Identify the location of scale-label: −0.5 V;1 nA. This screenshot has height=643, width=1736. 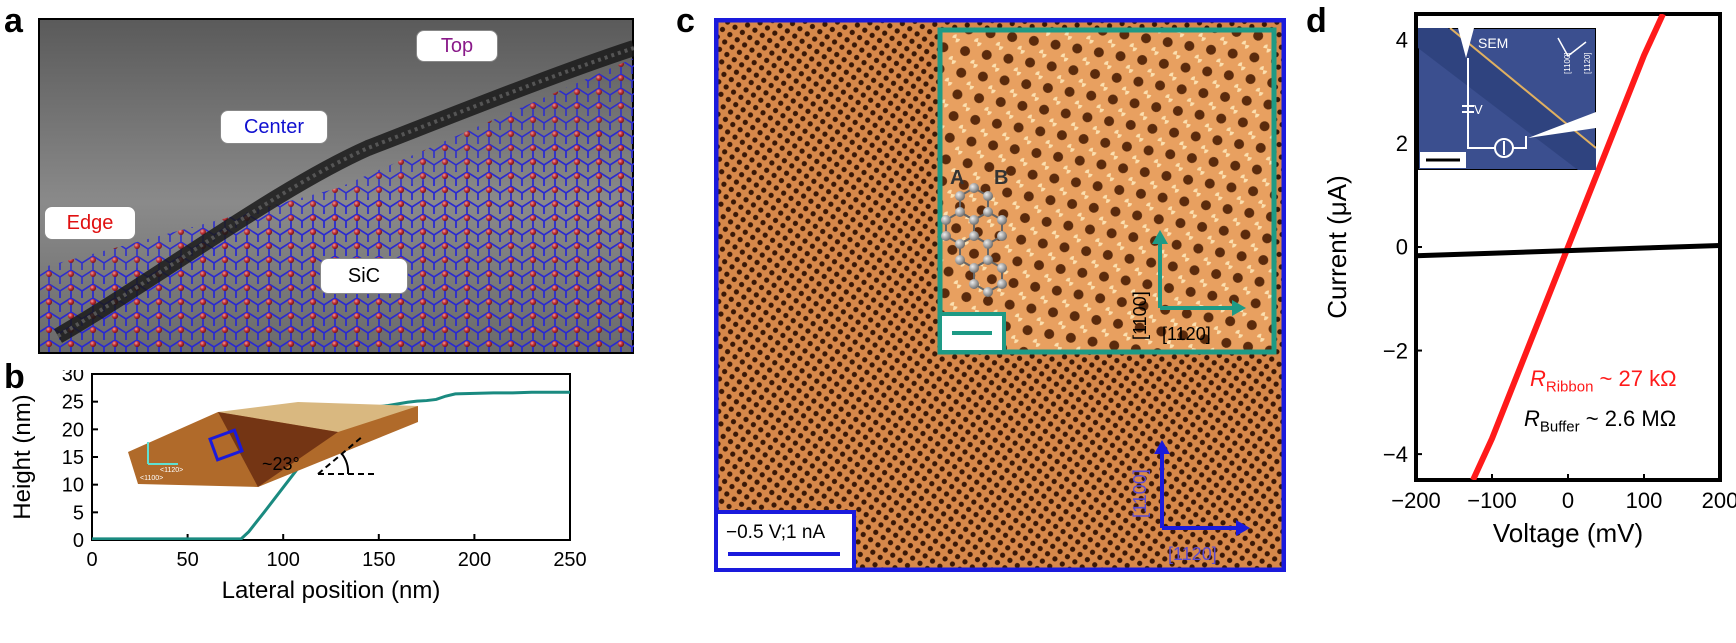
(775, 532).